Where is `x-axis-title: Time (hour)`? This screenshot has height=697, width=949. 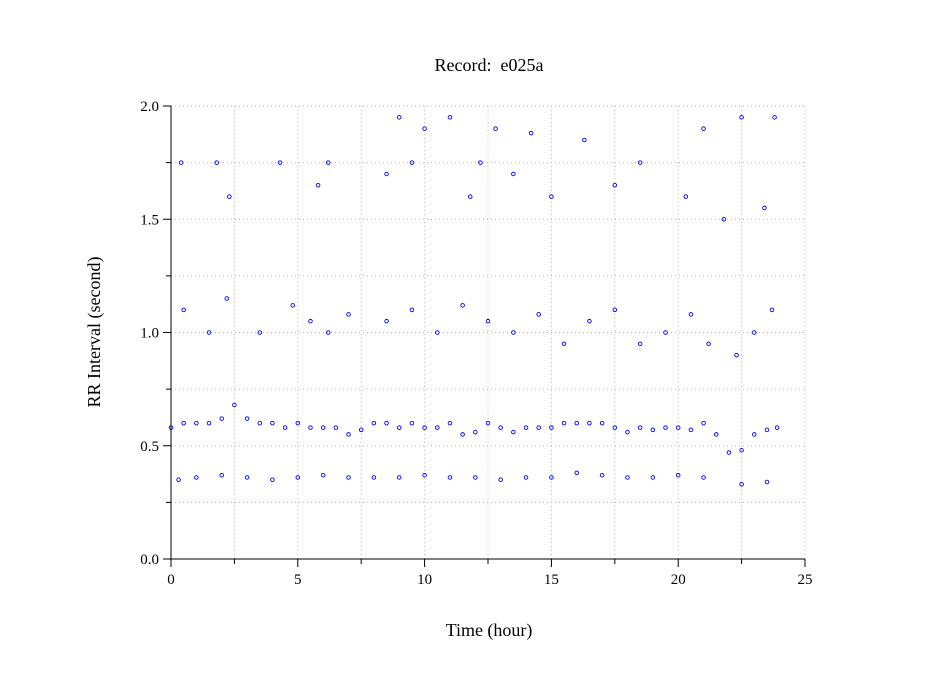 x-axis-title: Time (hour) is located at coordinates (489, 630).